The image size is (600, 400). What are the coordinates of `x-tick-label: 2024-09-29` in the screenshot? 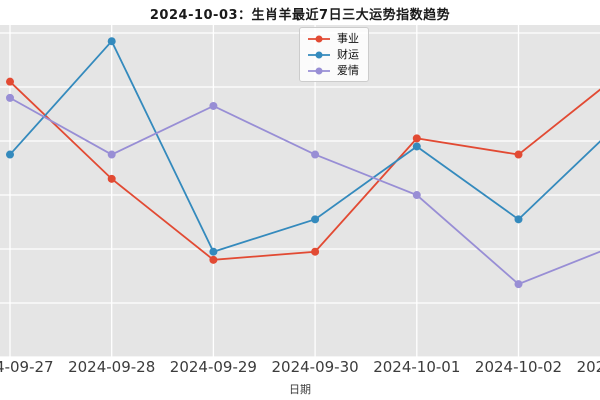 It's located at (213, 367).